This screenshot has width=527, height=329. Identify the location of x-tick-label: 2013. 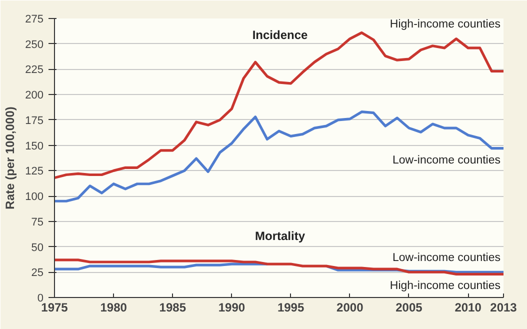
(504, 307).